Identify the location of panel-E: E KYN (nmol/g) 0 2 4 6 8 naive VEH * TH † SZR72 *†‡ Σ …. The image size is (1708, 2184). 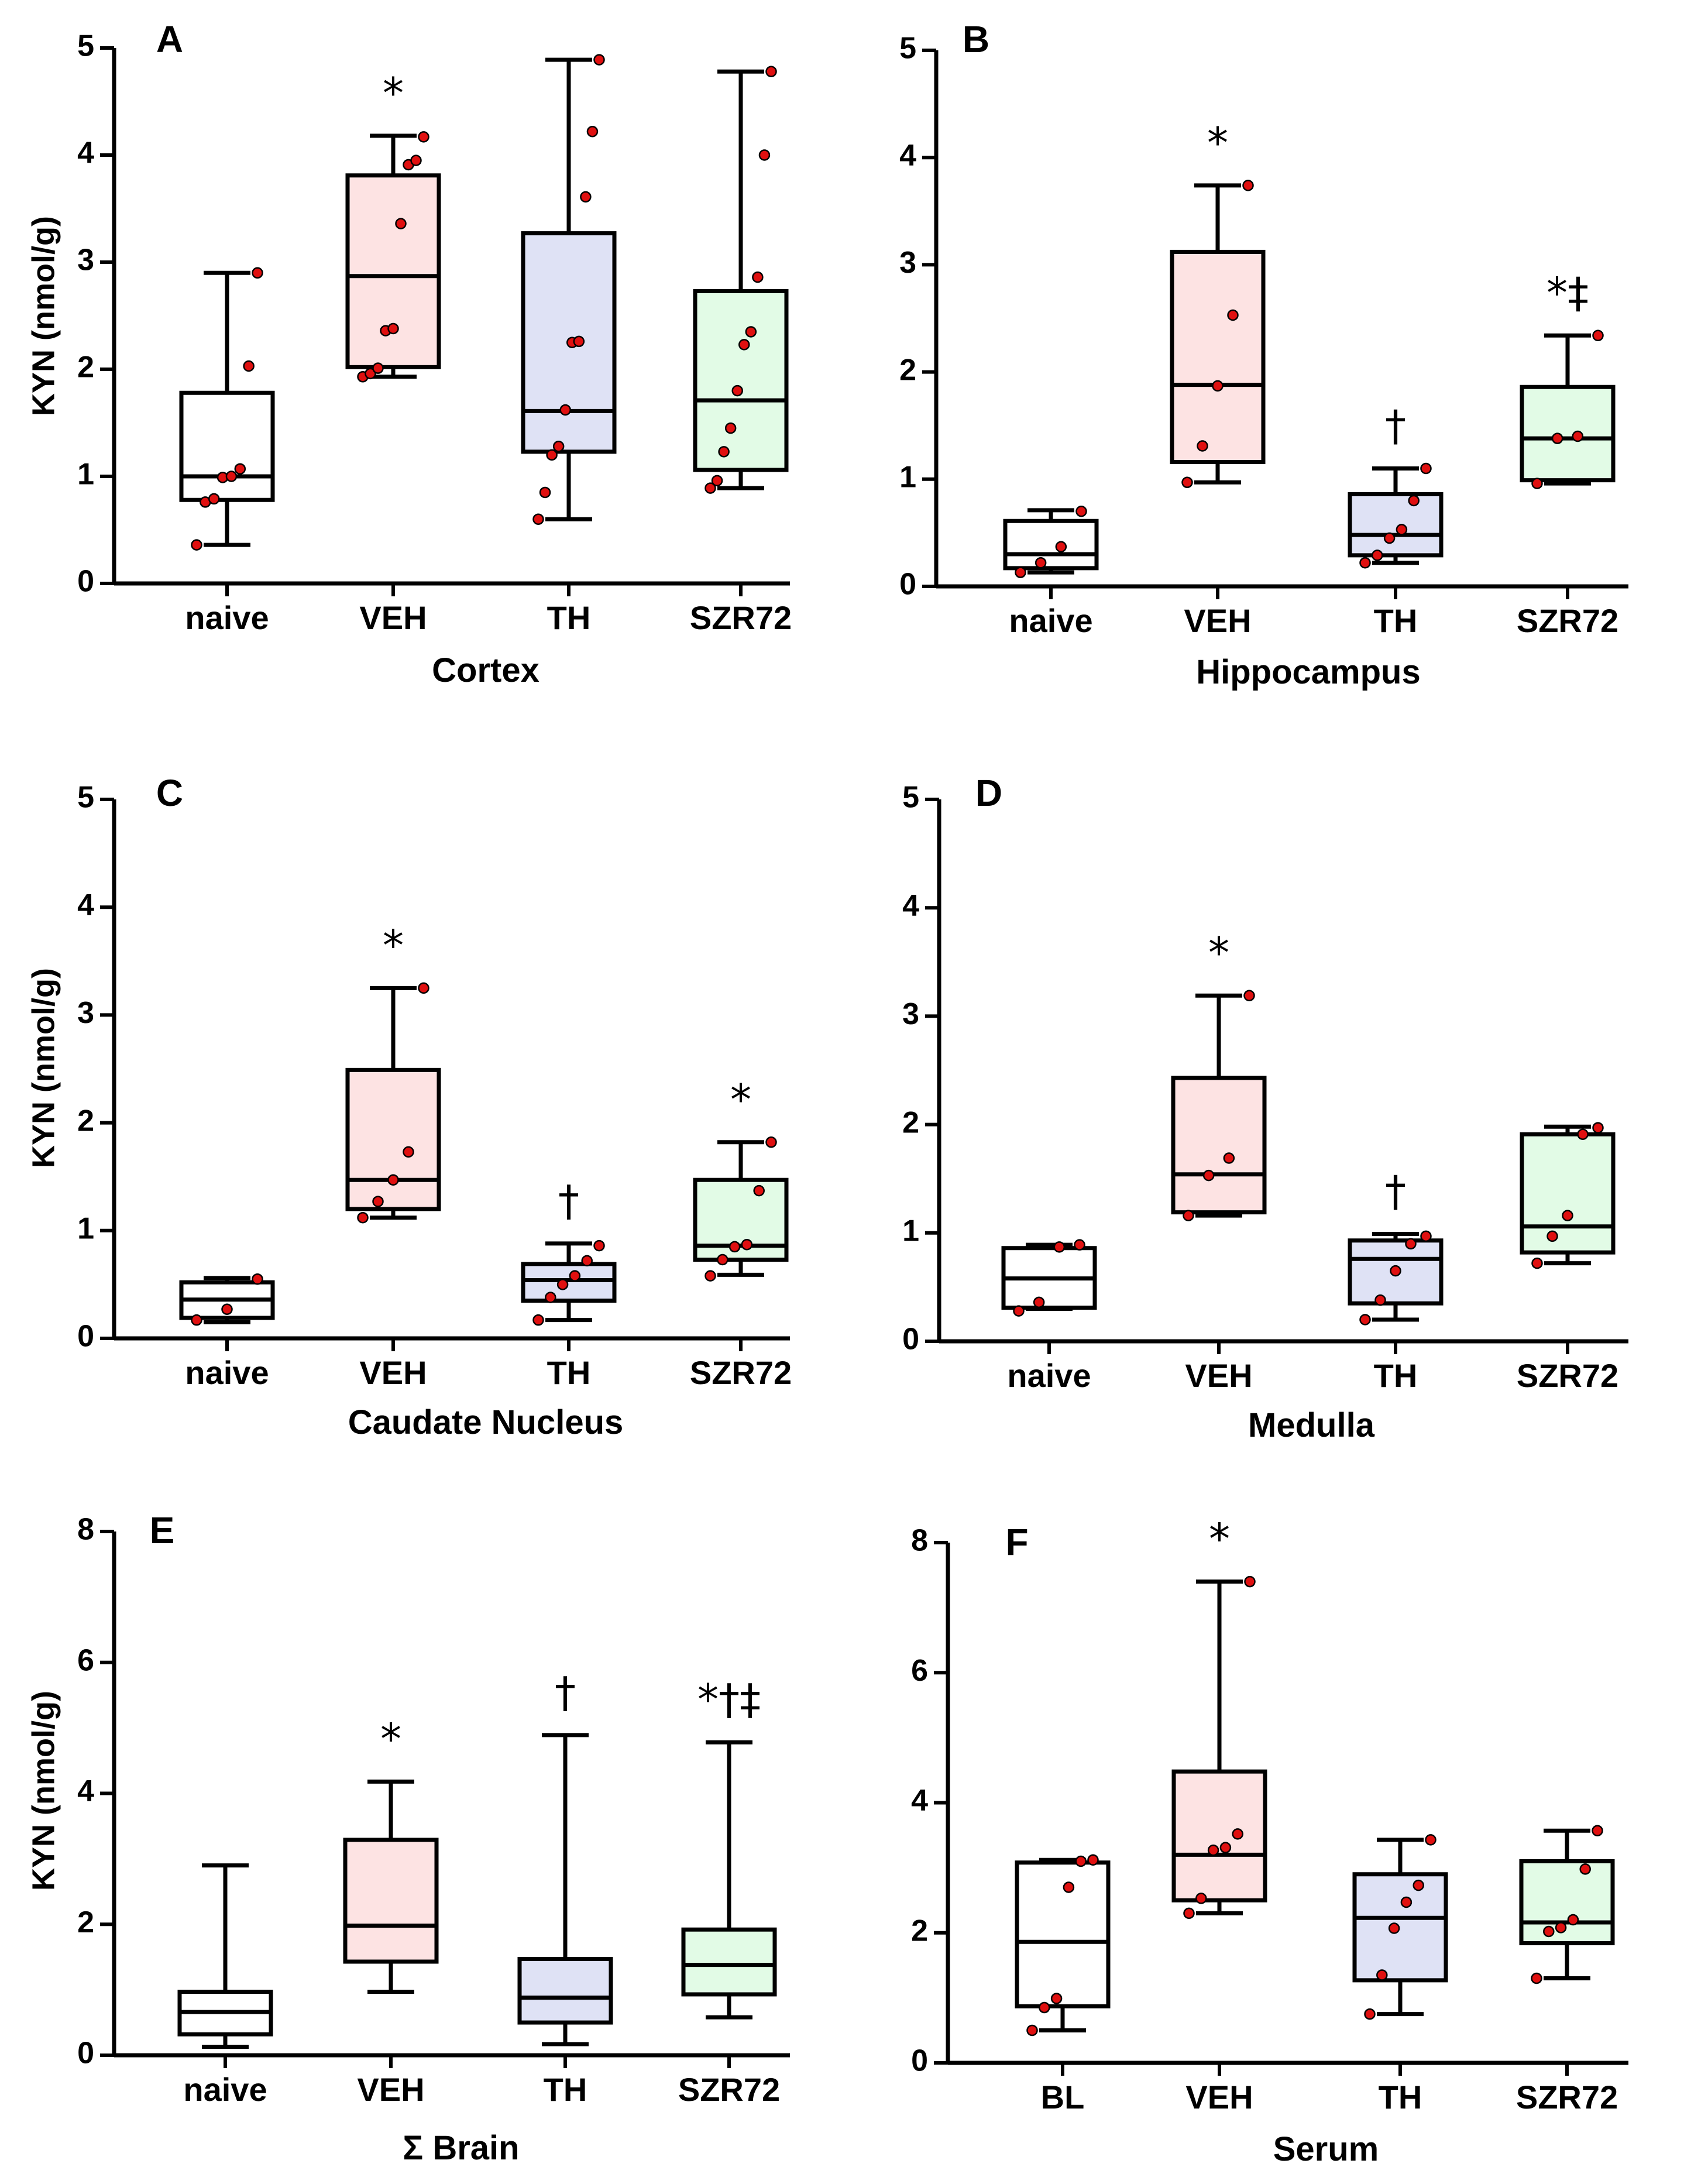
(408, 1838).